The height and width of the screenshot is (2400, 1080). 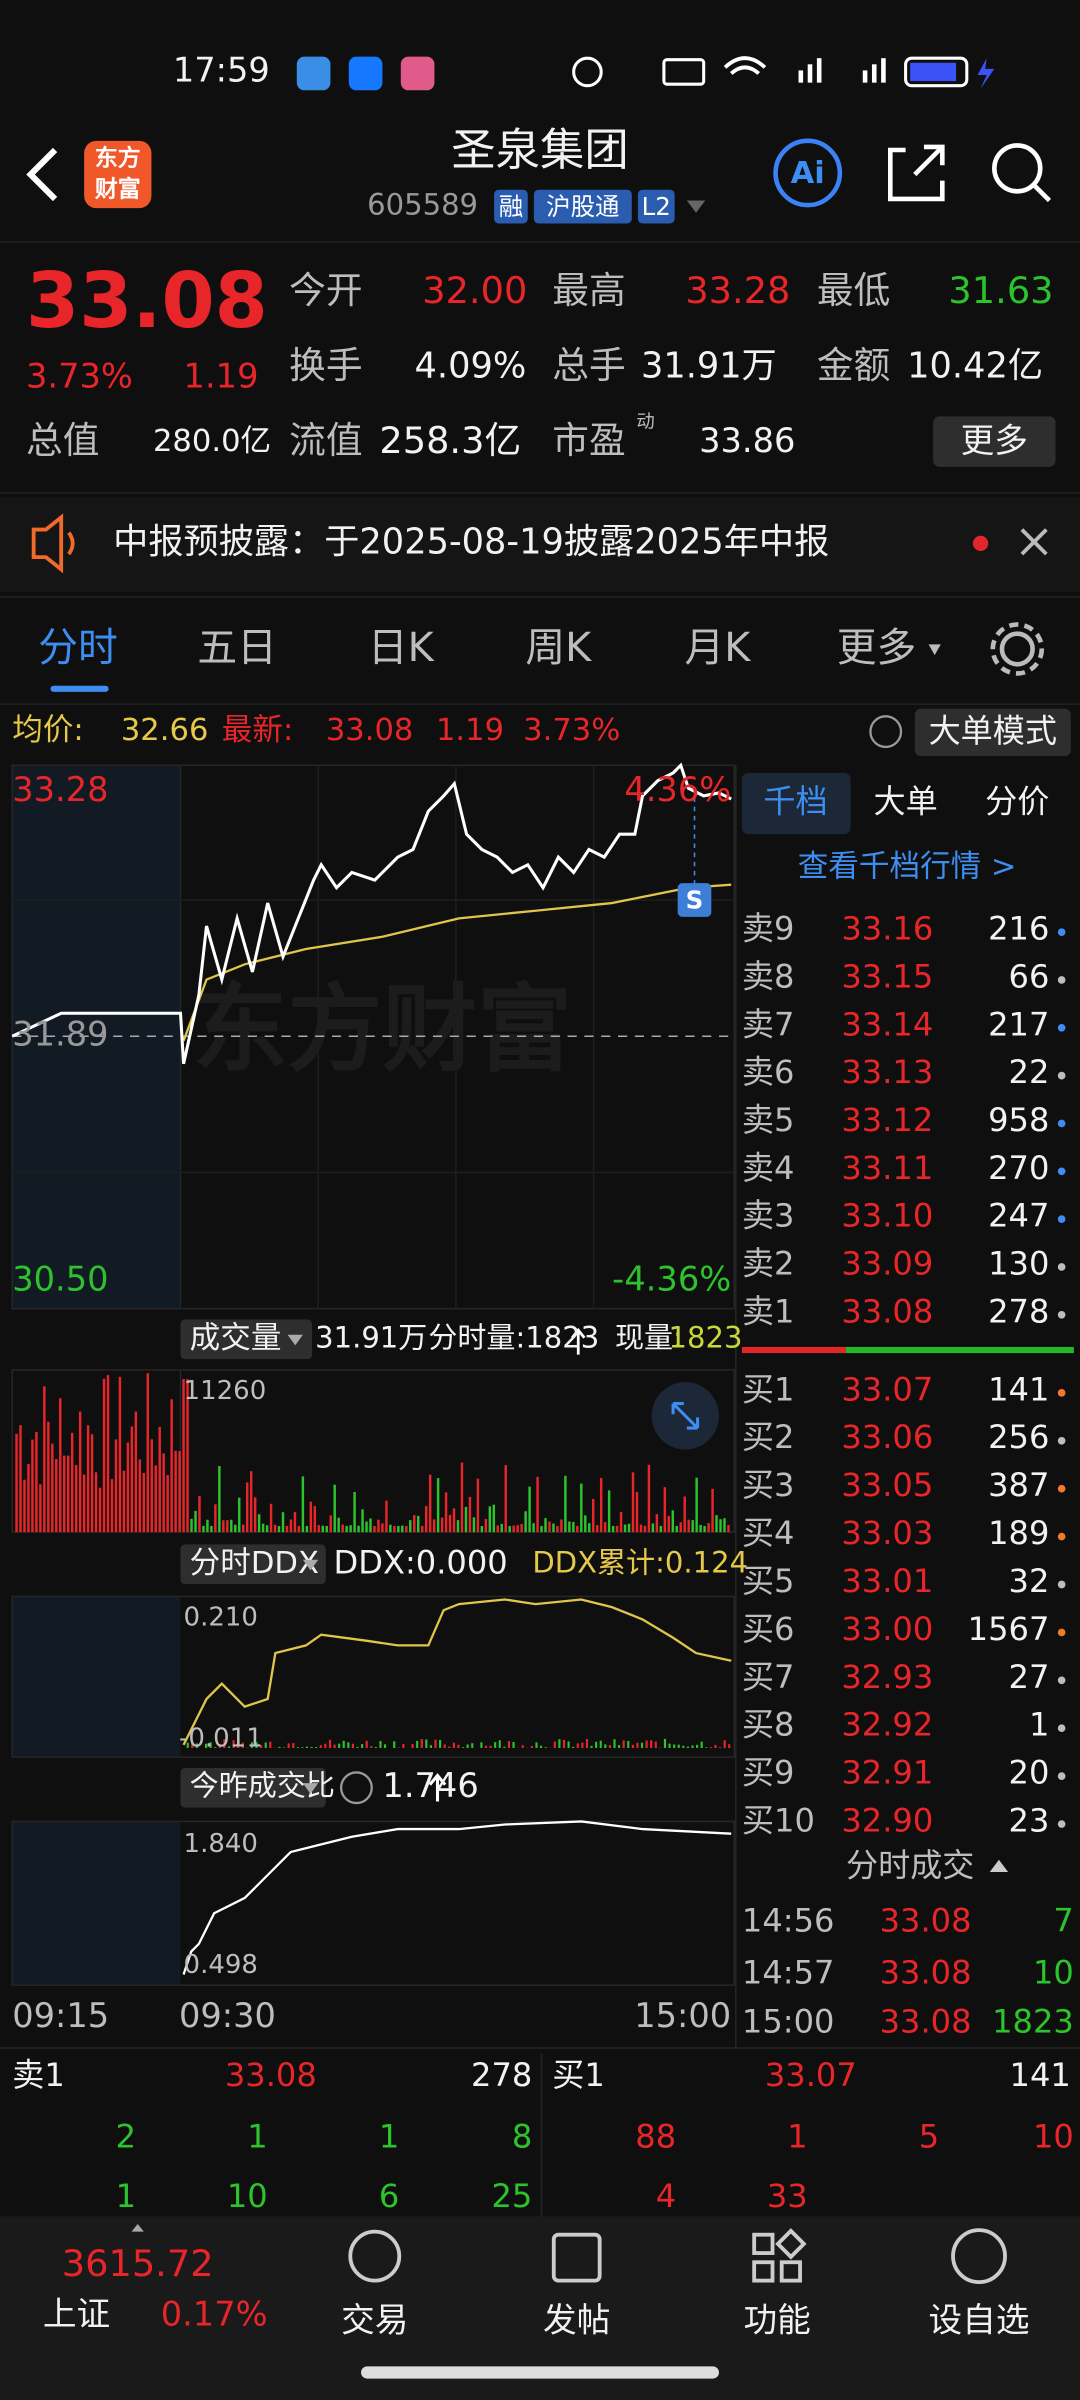 I want to click on book-volume: 22, so click(x=1029, y=1072).